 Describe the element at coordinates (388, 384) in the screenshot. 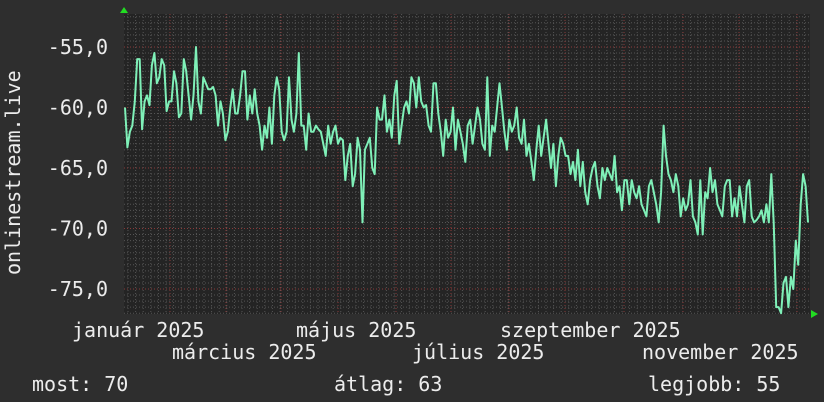

I see `legend-average: átlag: 63` at that location.